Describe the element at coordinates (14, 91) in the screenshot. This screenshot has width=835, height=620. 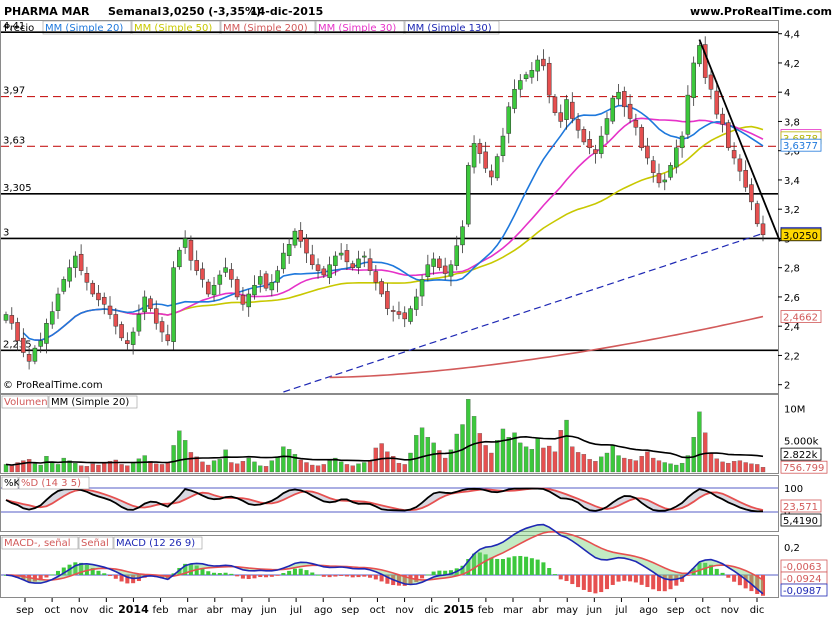
I see `level-label: 3,97` at that location.